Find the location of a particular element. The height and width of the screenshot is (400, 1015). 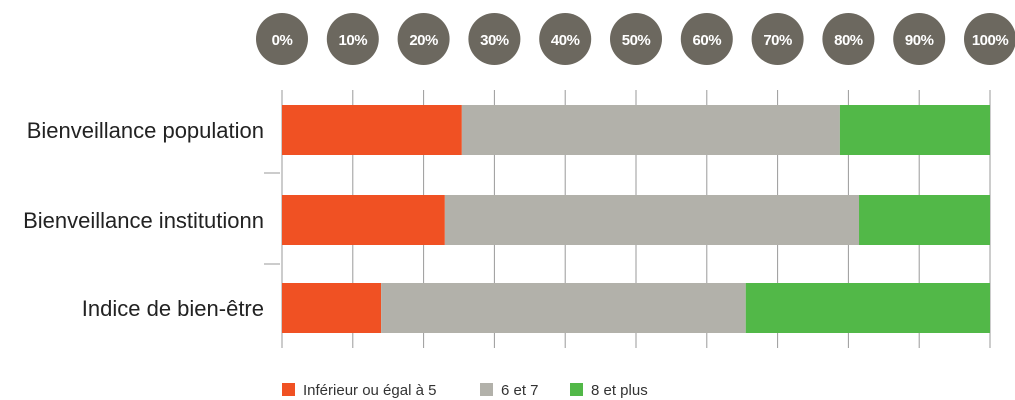

x-tick-label: 10% is located at coordinates (353, 40).